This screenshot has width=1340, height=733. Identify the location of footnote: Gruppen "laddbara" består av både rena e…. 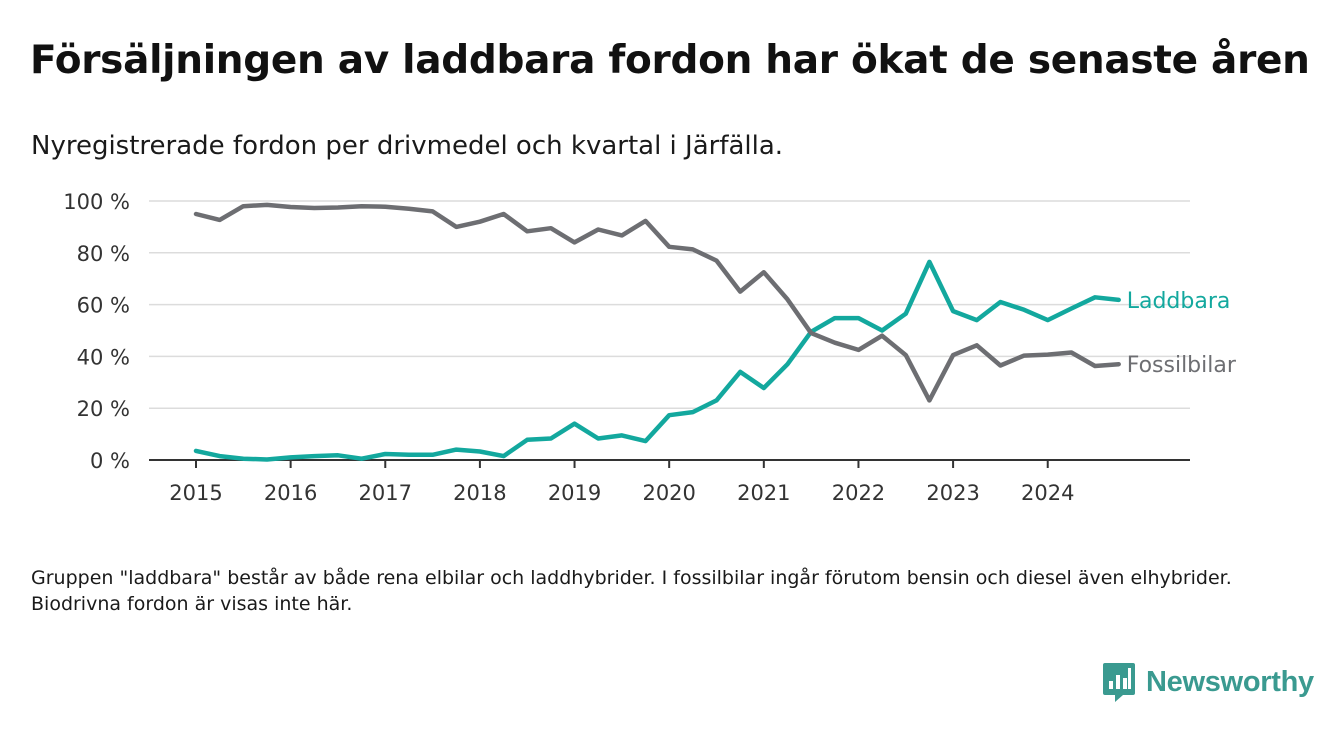
(631, 591).